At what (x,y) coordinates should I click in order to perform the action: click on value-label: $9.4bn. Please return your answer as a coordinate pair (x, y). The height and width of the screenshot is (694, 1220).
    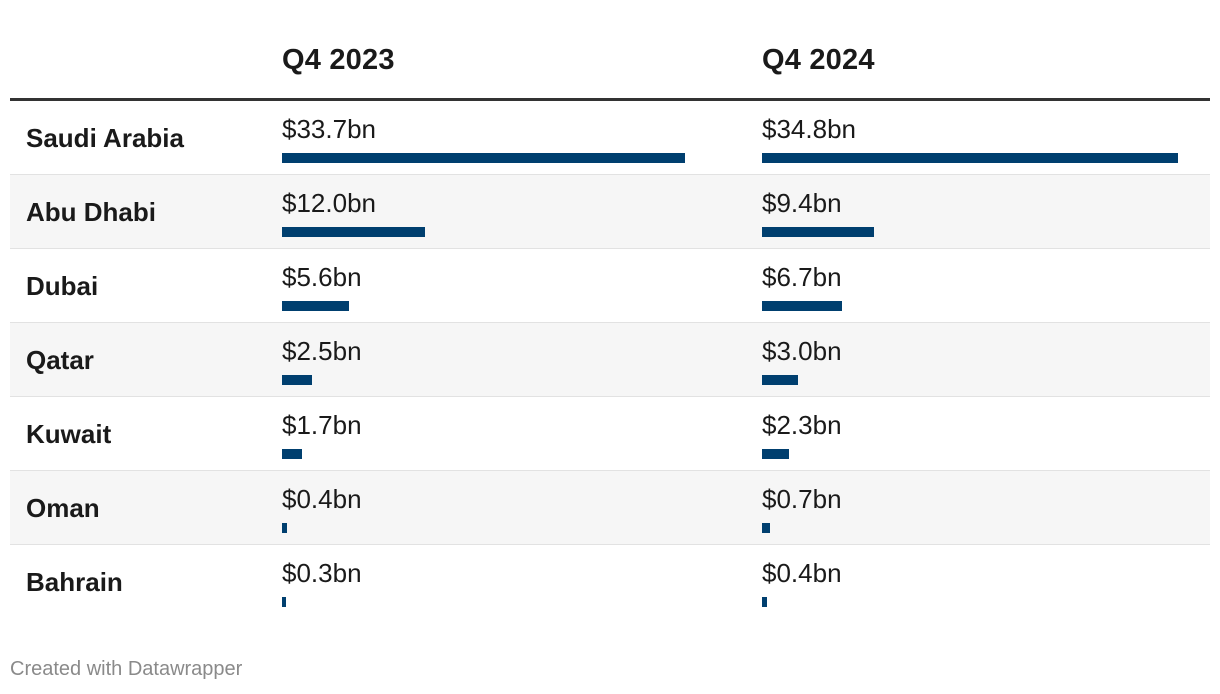
    Looking at the image, I should click on (802, 203).